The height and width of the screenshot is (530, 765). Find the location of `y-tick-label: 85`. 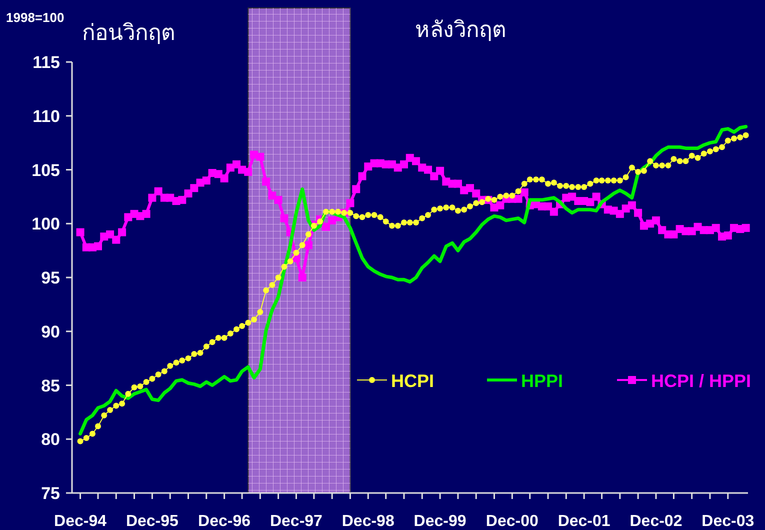

y-tick-label: 85 is located at coordinates (50, 386).